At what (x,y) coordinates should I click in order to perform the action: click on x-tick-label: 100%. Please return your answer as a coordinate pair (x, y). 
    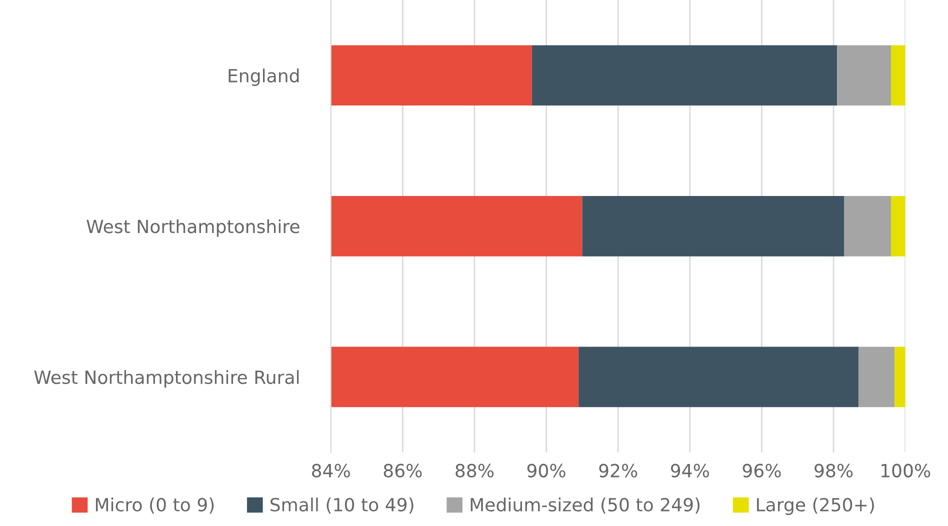
    Looking at the image, I should click on (906, 471).